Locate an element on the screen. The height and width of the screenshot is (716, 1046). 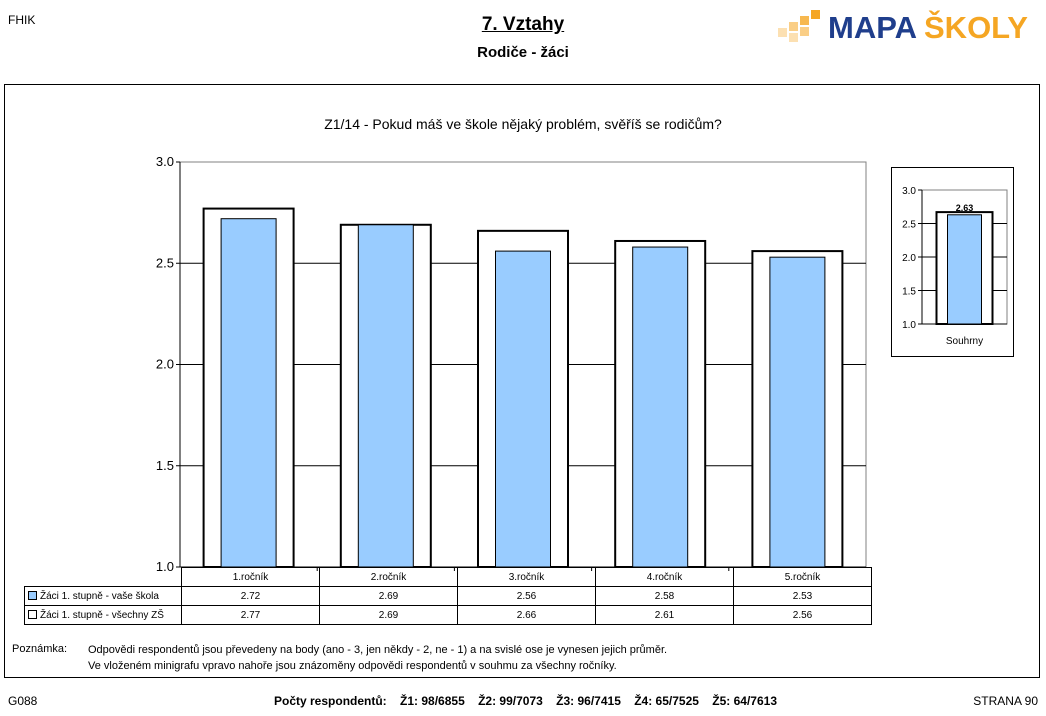
footer-code: G088 is located at coordinates (23, 701).